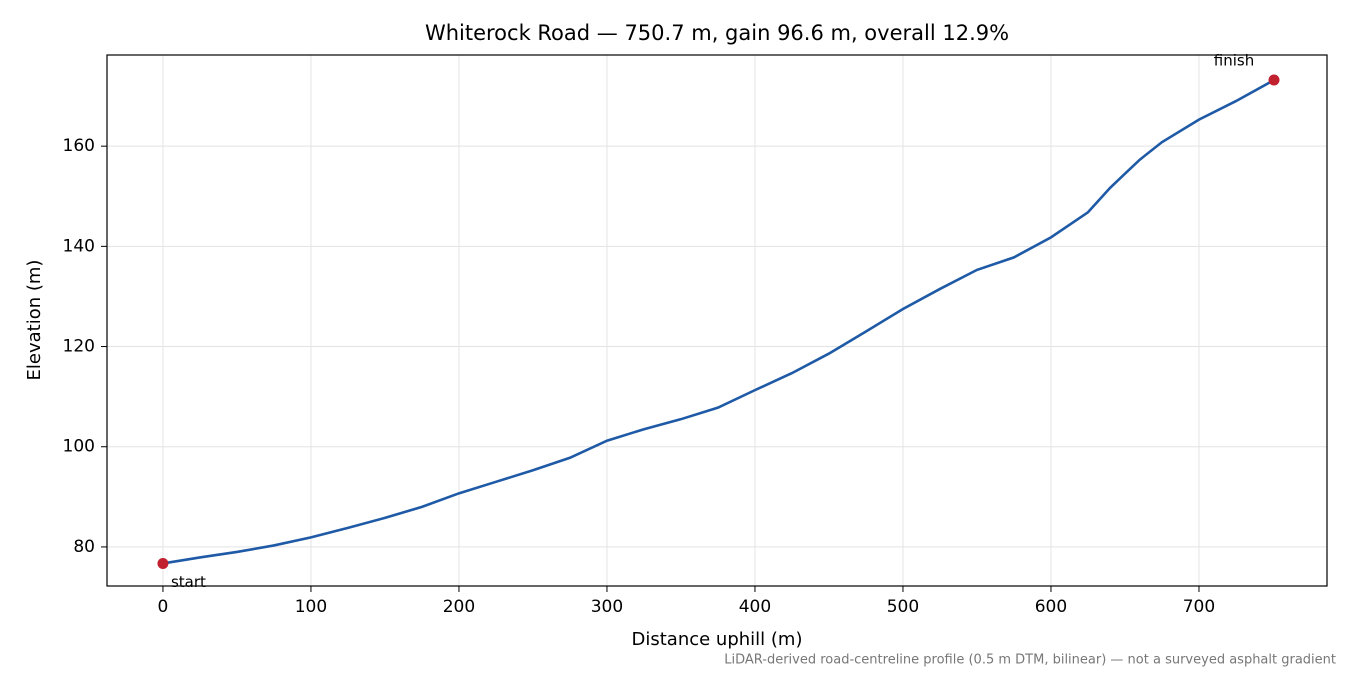 This screenshot has height=675, width=1350. I want to click on finish-label: finish, so click(1234, 61).